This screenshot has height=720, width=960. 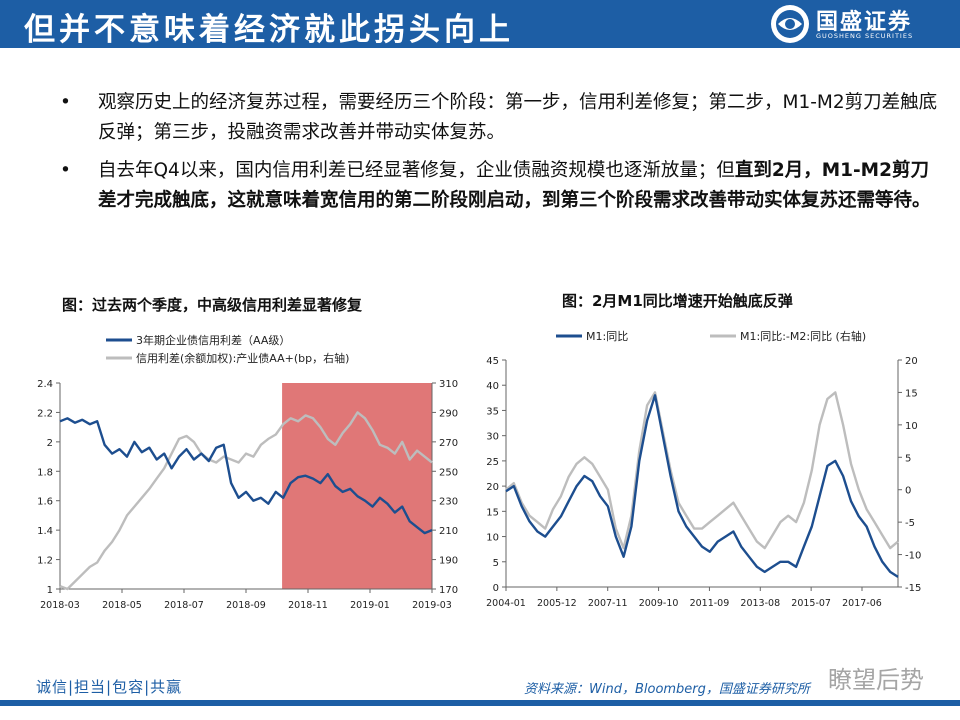 What do you see at coordinates (492, 361) in the screenshot?
I see `y-left-tick-label: 45` at bounding box center [492, 361].